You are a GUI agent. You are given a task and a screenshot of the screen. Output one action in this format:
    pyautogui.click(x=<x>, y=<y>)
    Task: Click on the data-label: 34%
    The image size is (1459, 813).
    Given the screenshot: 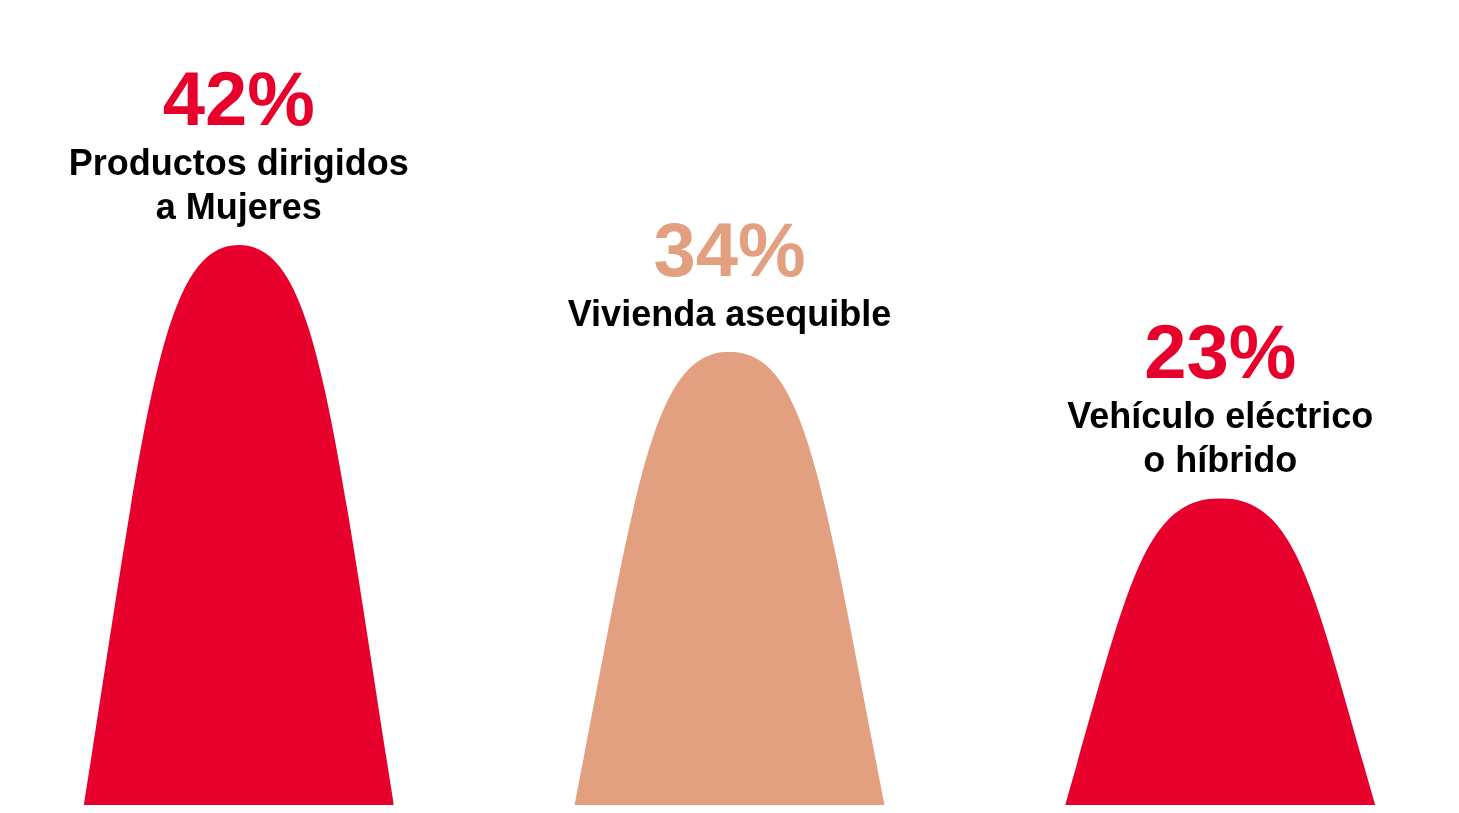 What is the action you would take?
    pyautogui.click(x=729, y=249)
    